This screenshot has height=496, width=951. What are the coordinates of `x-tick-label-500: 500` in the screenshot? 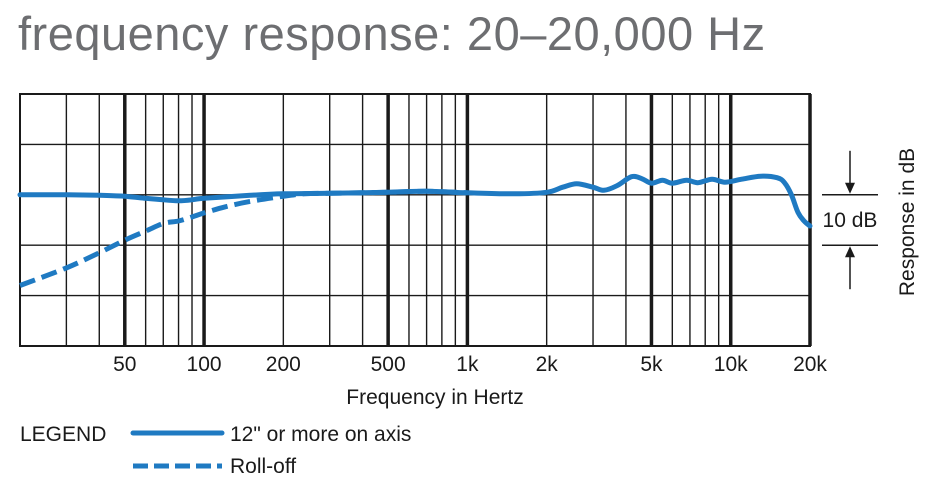 It's located at (388, 364).